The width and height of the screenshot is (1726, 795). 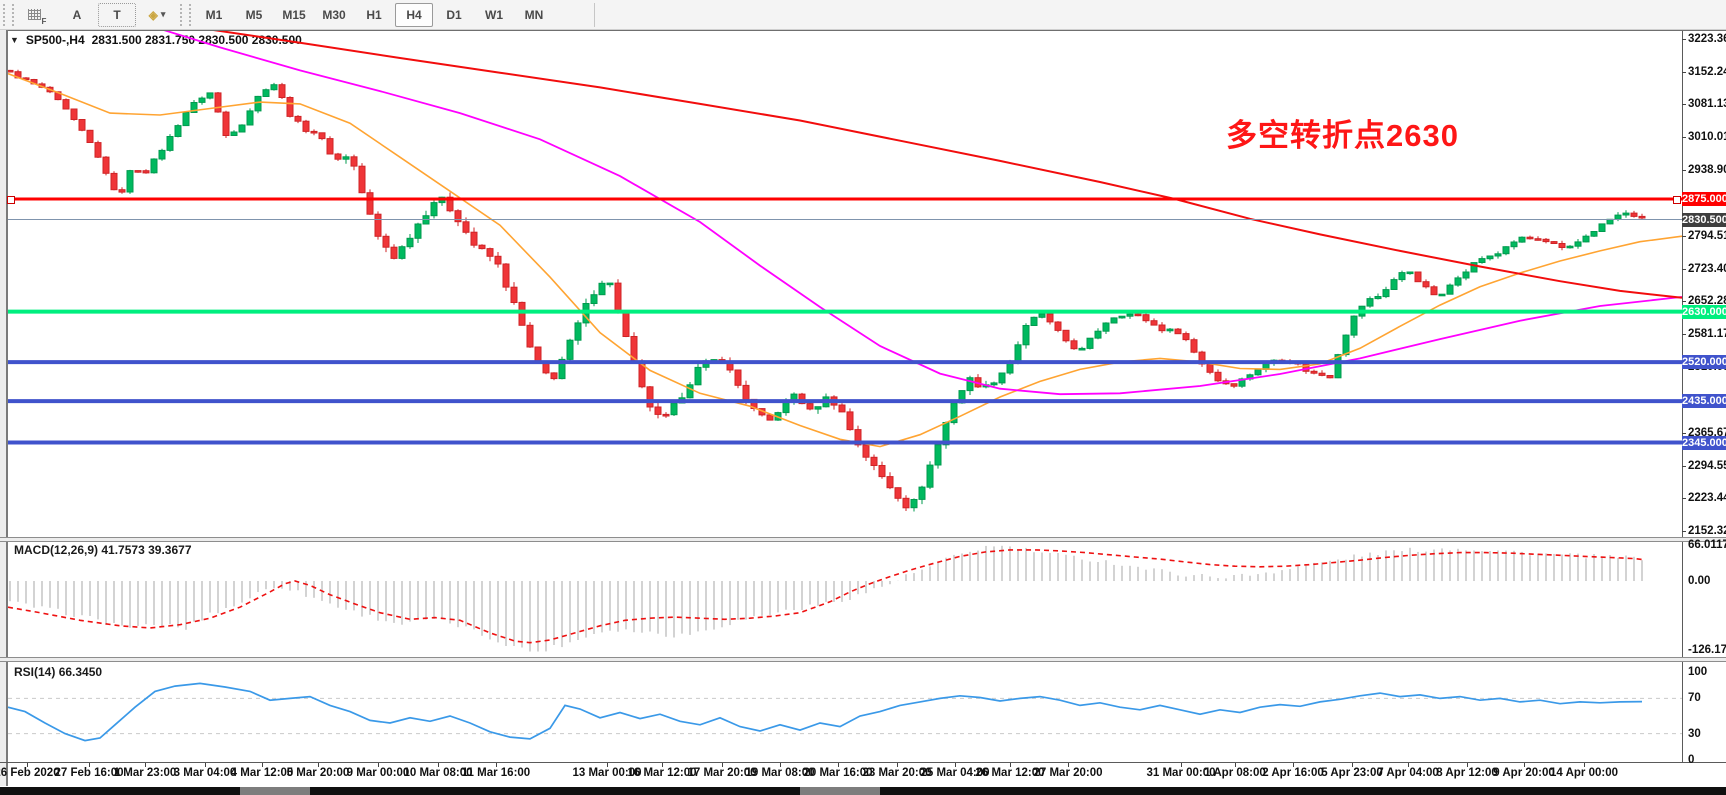 I want to click on timeframe-button-h1: H1, so click(x=374, y=14).